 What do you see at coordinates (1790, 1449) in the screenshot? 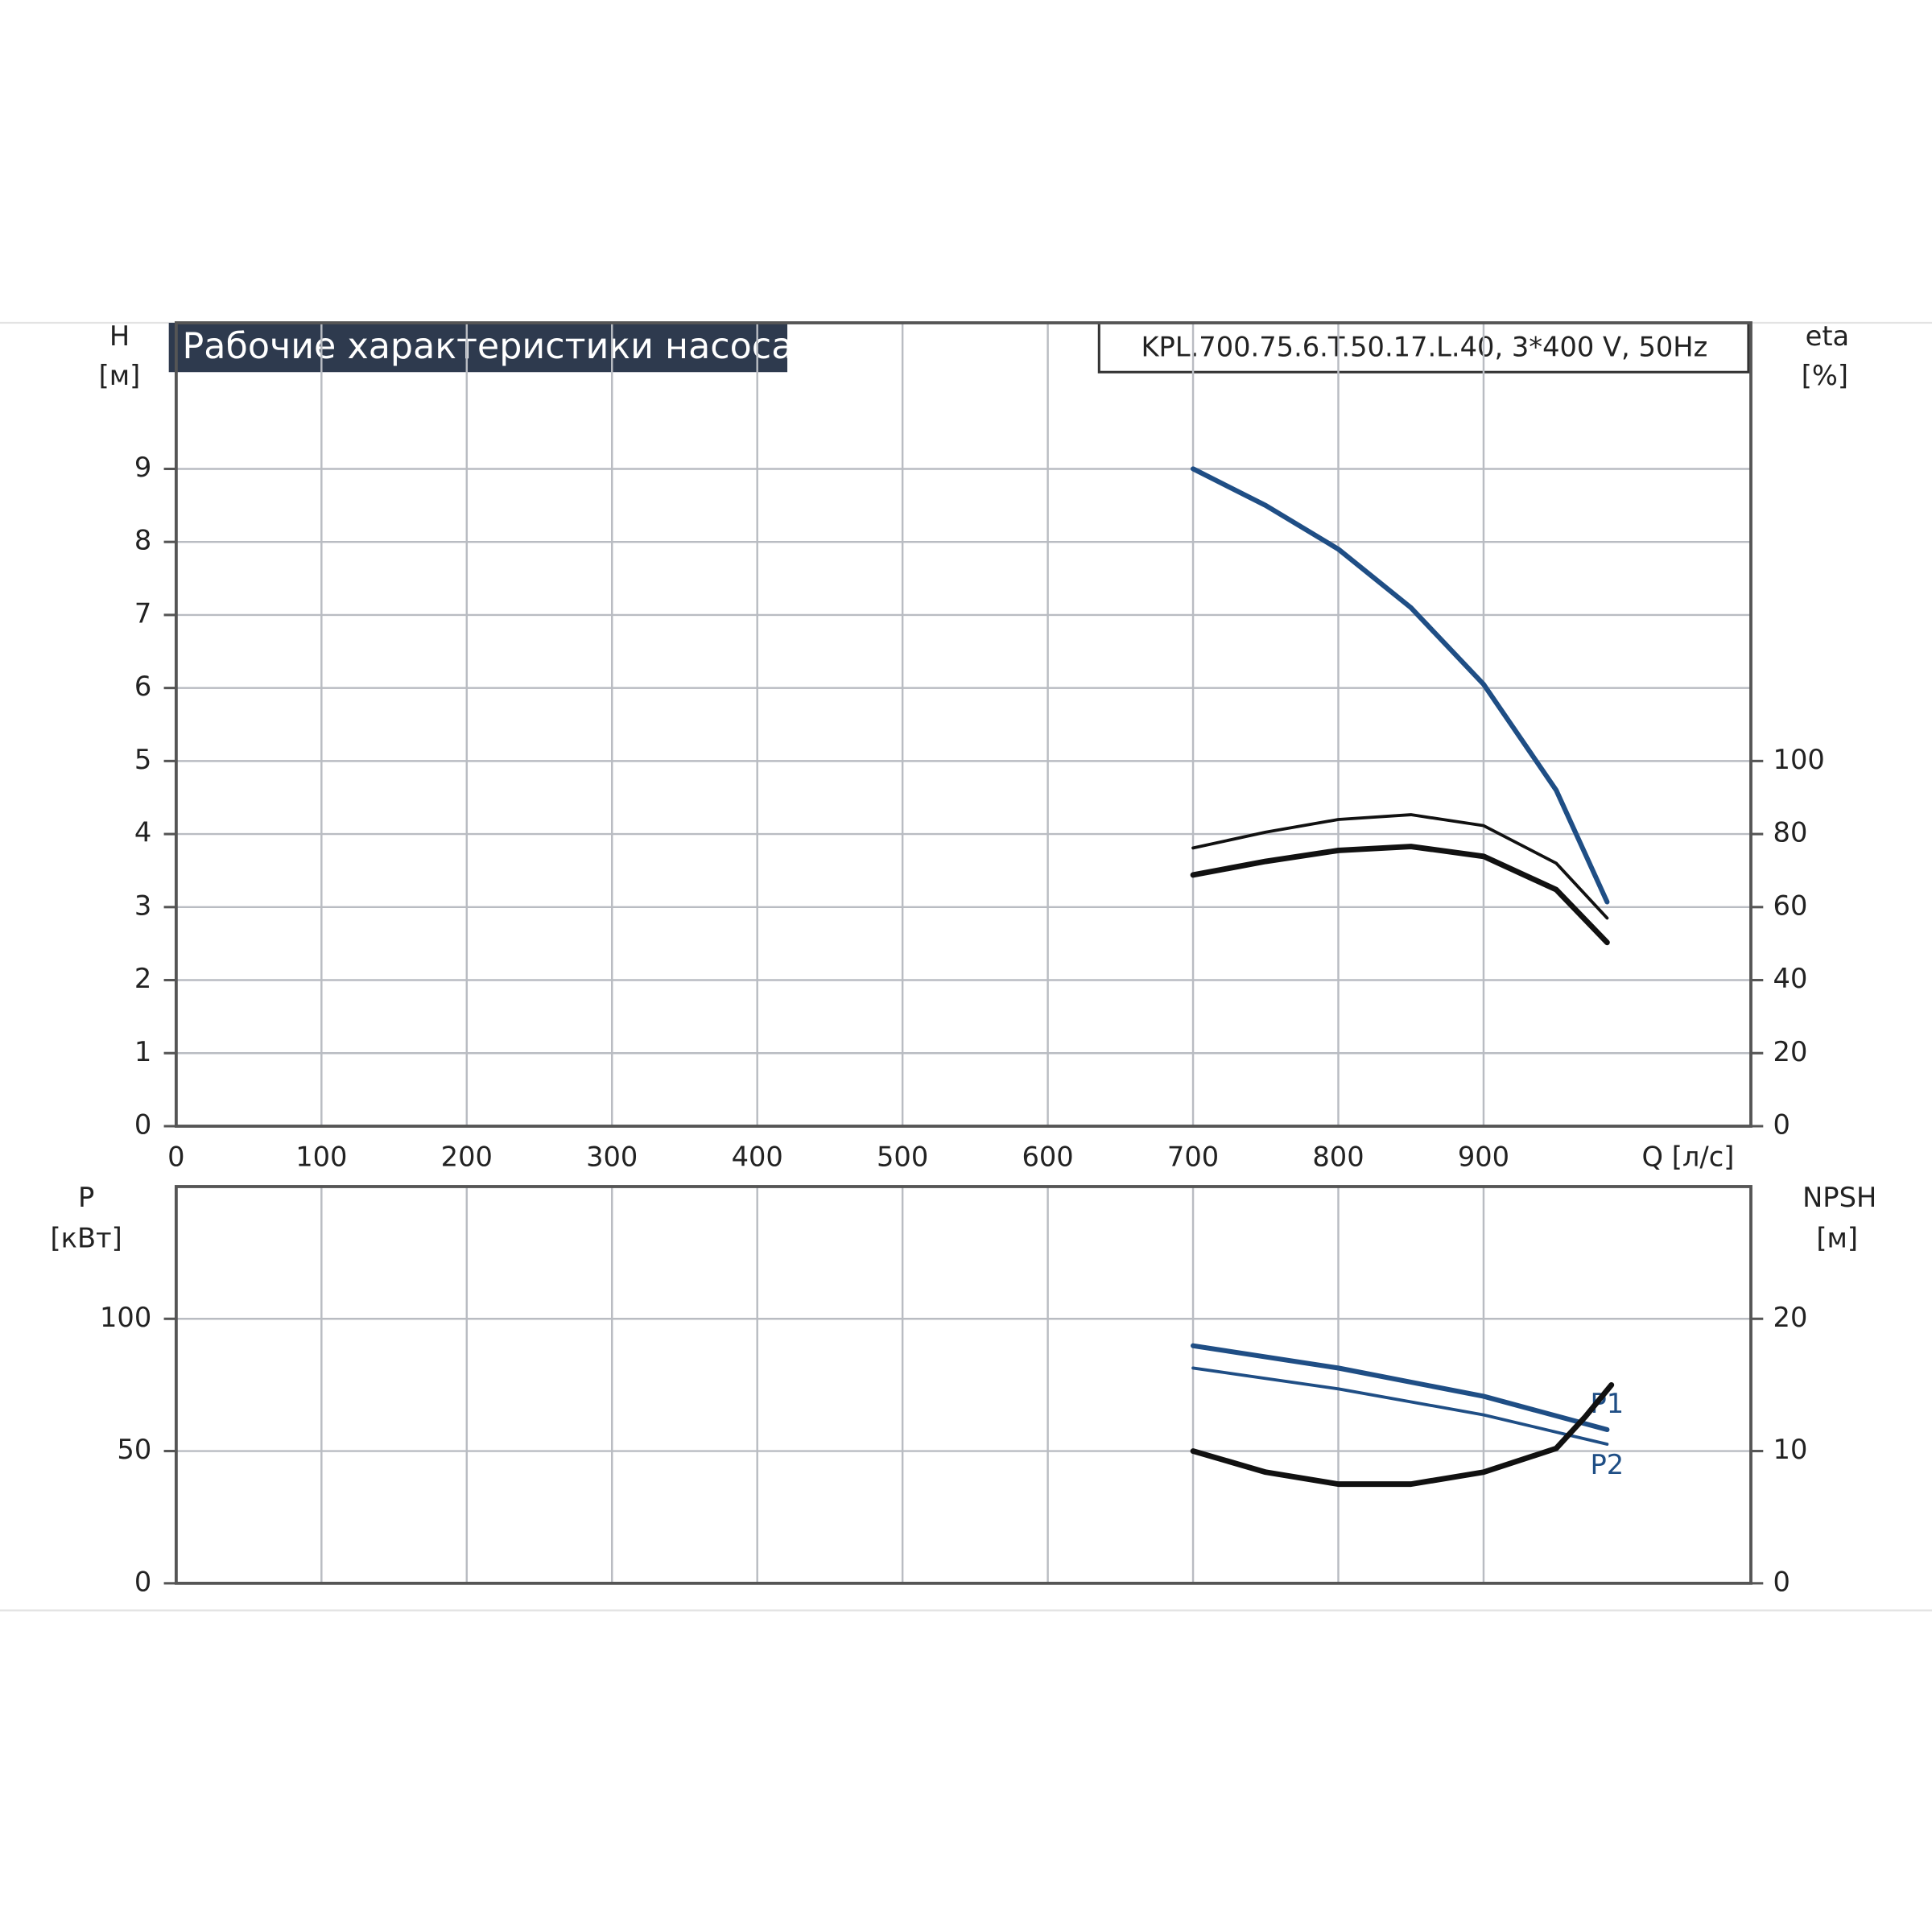
I see `y2-tick-label: 10` at bounding box center [1790, 1449].